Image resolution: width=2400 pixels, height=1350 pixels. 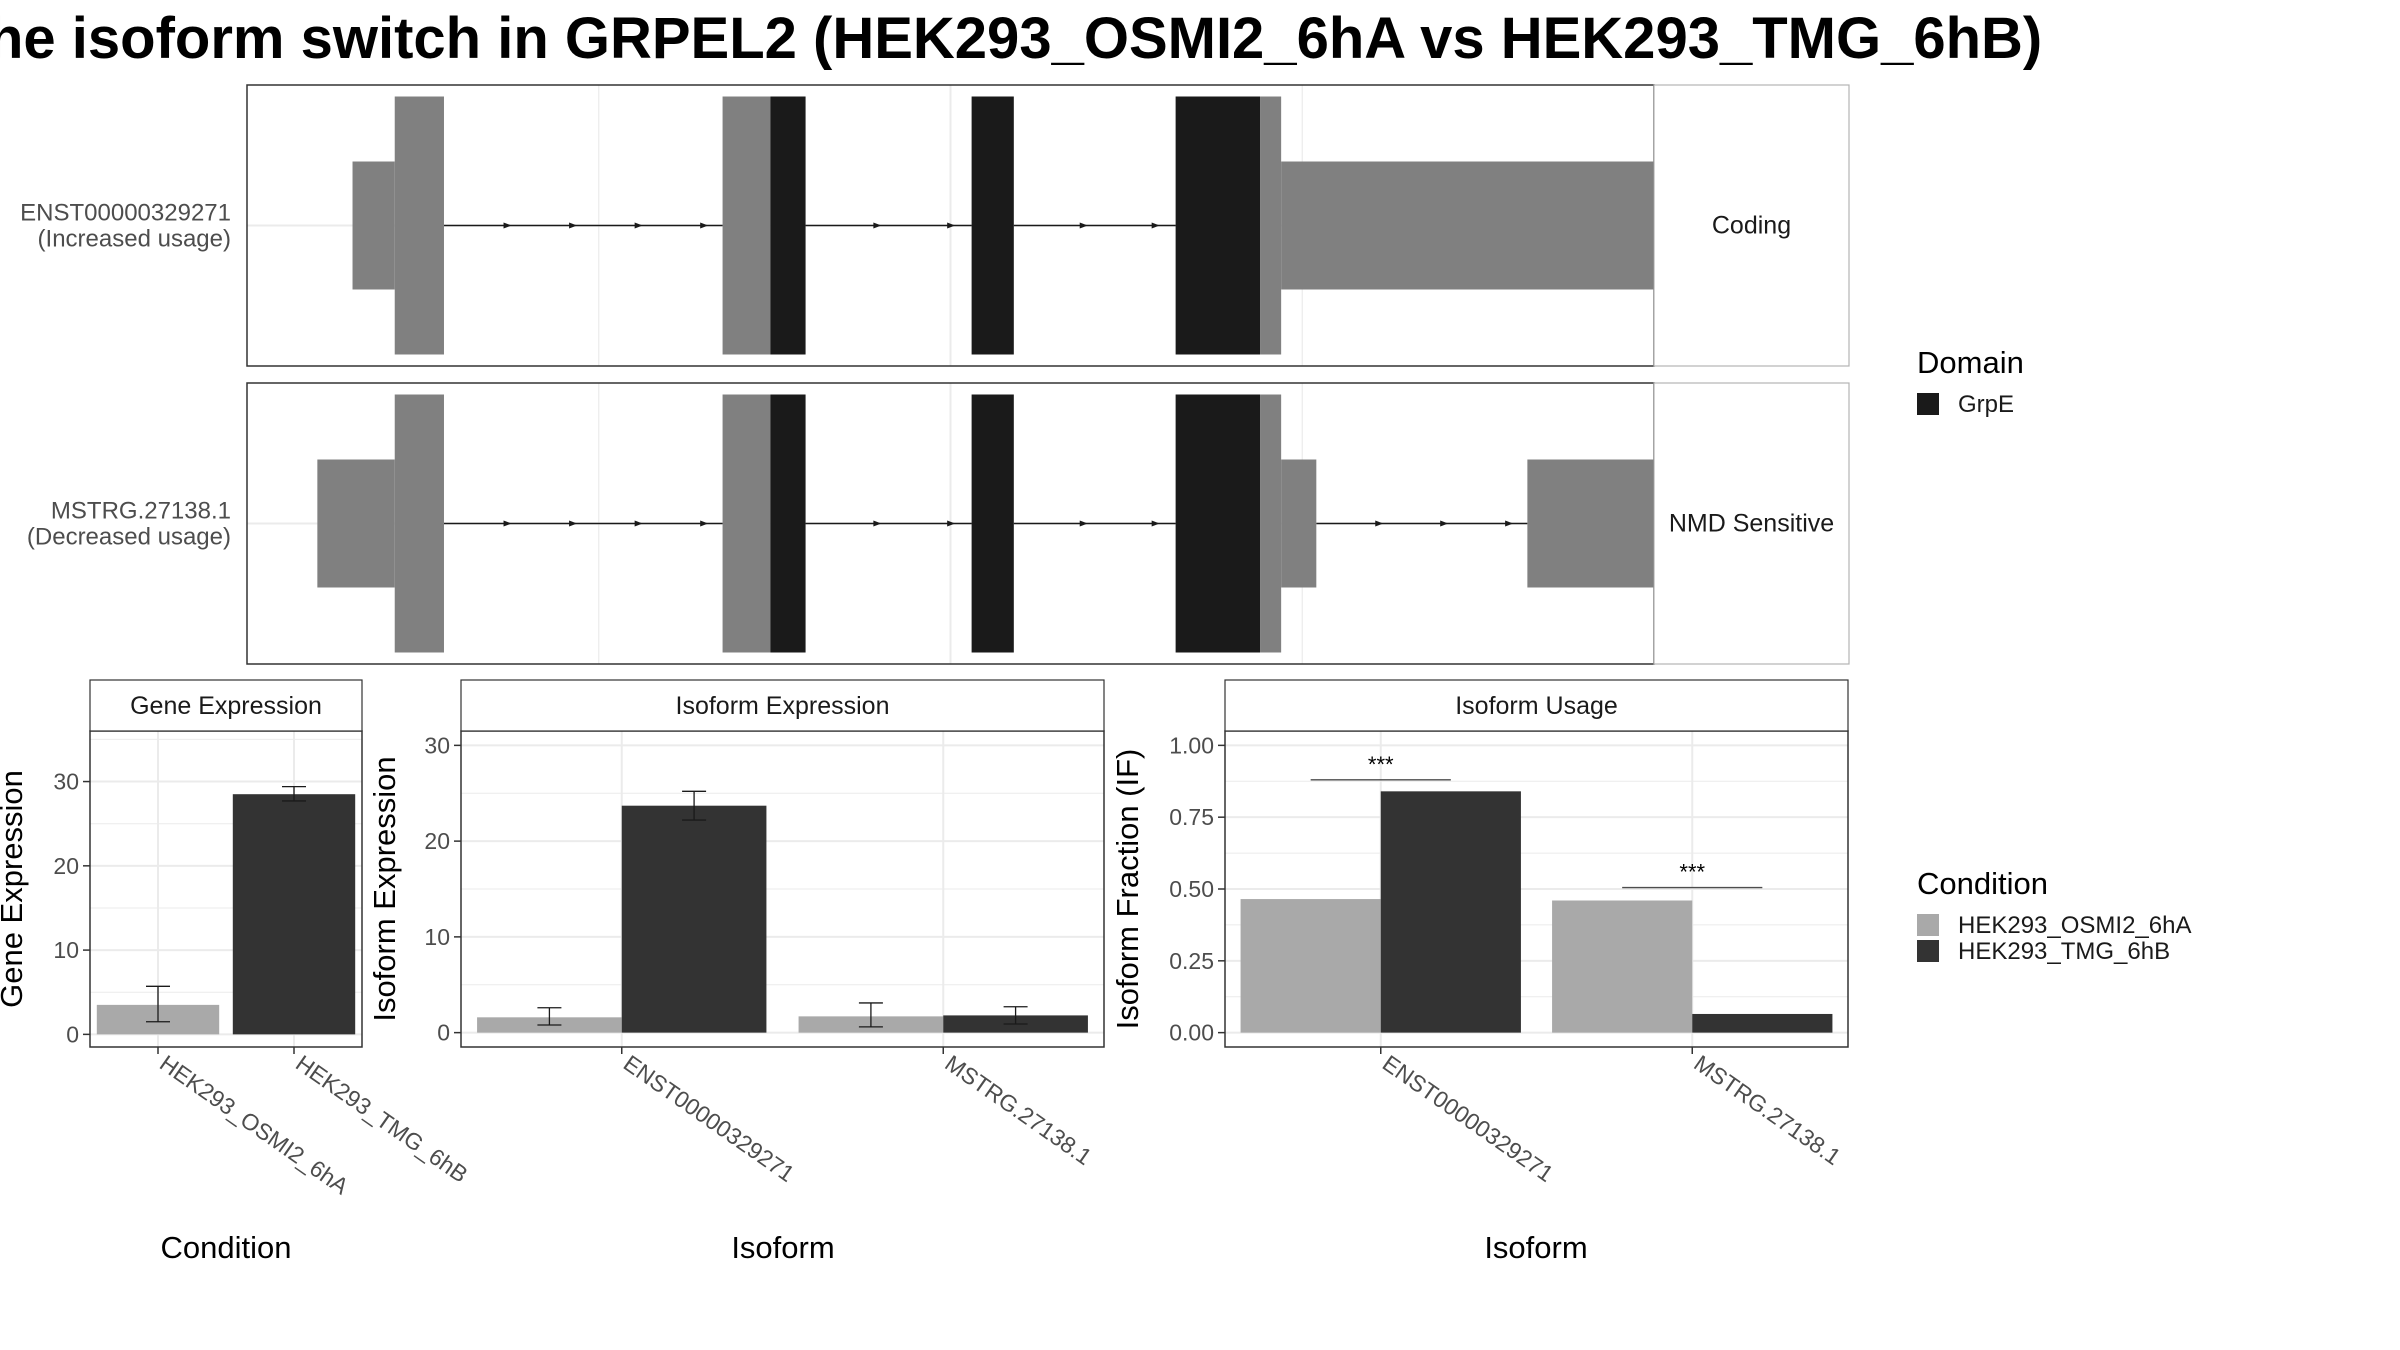 I want to click on transcript-strip-label: NMD Sensitive, so click(x=1751, y=524).